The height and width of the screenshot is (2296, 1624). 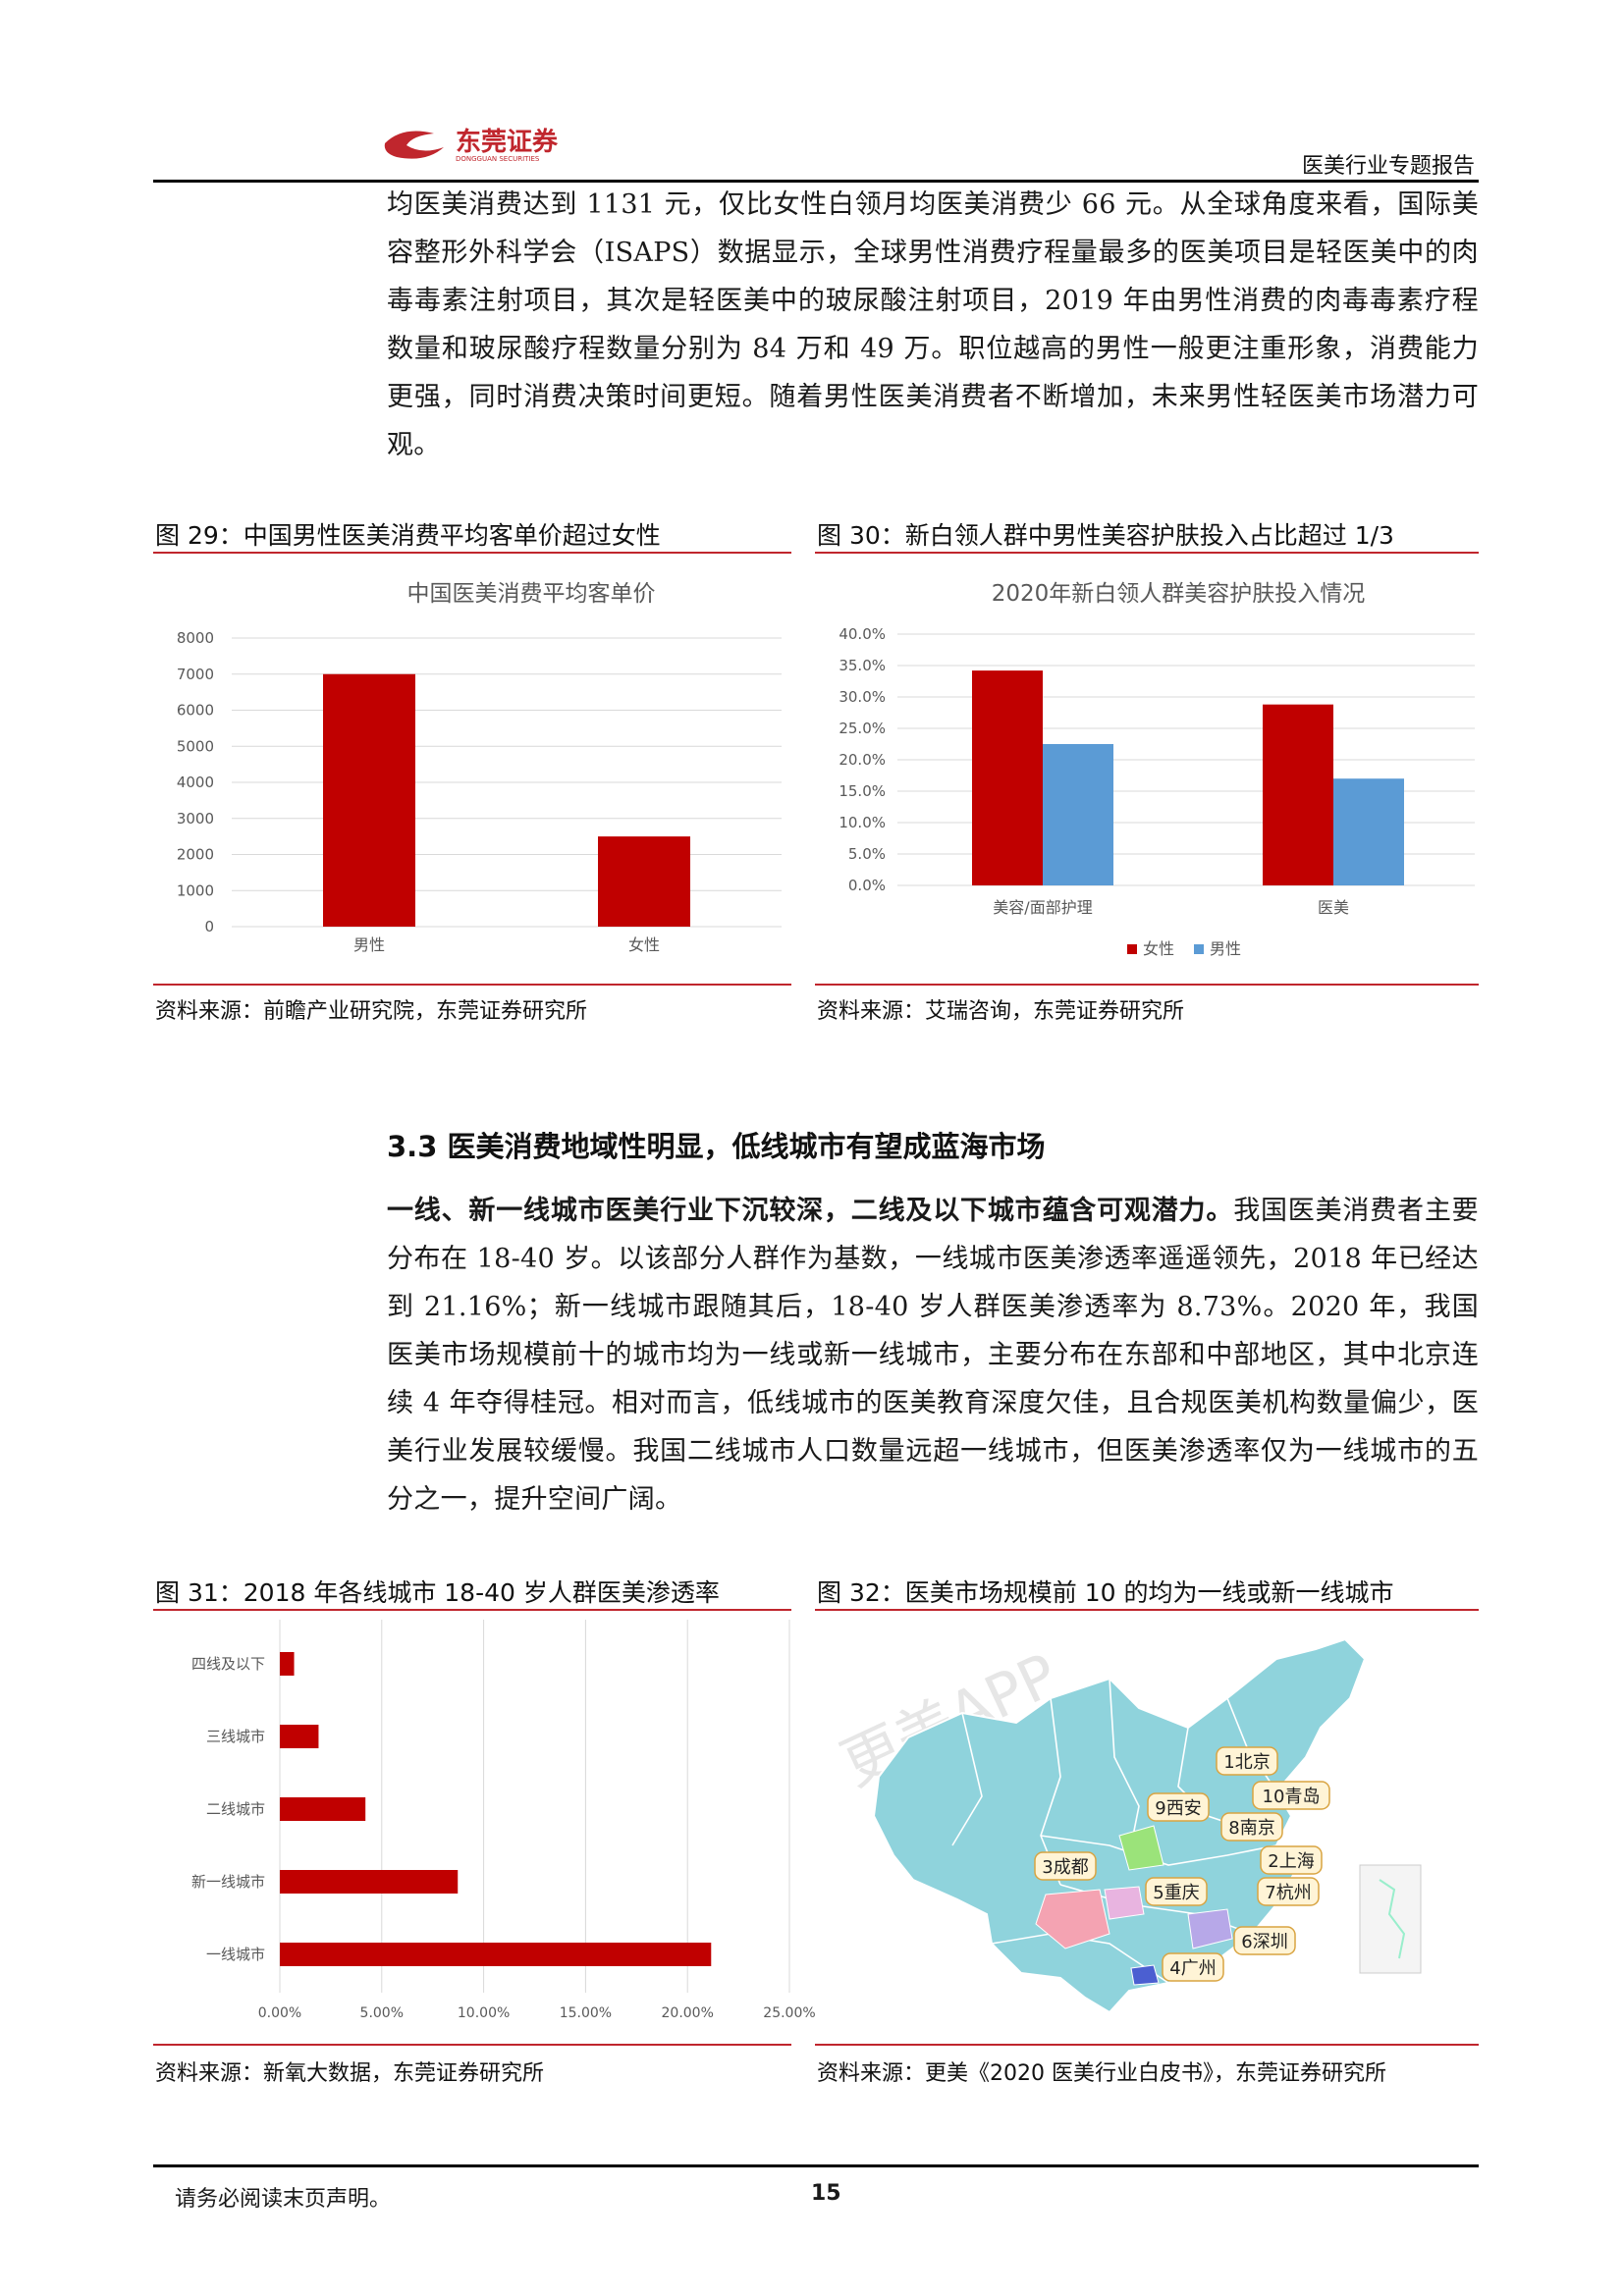 I want to click on chart-29-title: 中国医美消费平均客单价, so click(x=531, y=594).